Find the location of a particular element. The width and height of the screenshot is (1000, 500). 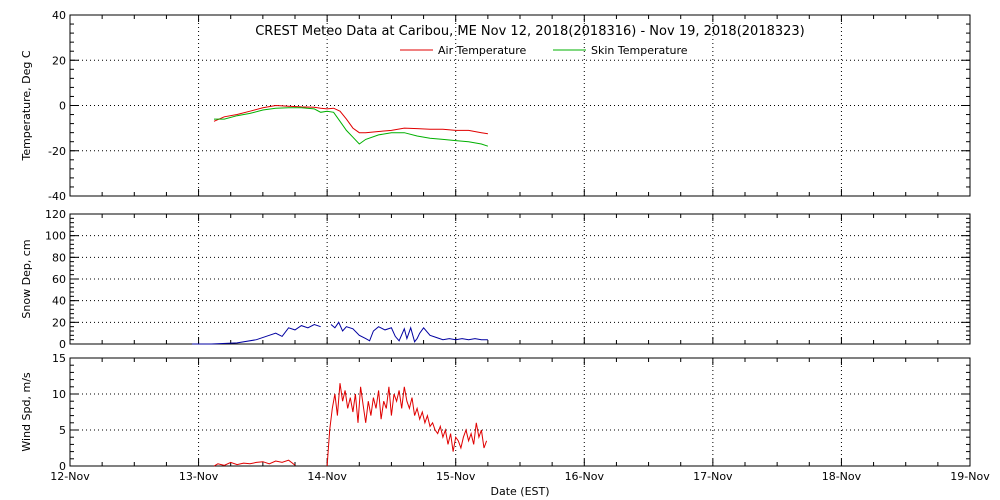

y-tick-label: 10 is located at coordinates (59, 394).